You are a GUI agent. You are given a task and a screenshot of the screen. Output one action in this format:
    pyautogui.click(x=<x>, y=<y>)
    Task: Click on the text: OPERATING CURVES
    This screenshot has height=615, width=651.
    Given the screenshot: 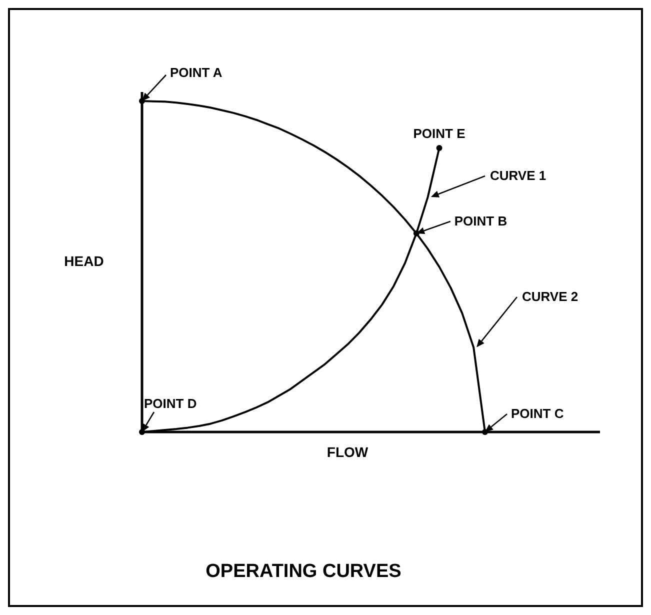 What is the action you would take?
    pyautogui.click(x=304, y=571)
    